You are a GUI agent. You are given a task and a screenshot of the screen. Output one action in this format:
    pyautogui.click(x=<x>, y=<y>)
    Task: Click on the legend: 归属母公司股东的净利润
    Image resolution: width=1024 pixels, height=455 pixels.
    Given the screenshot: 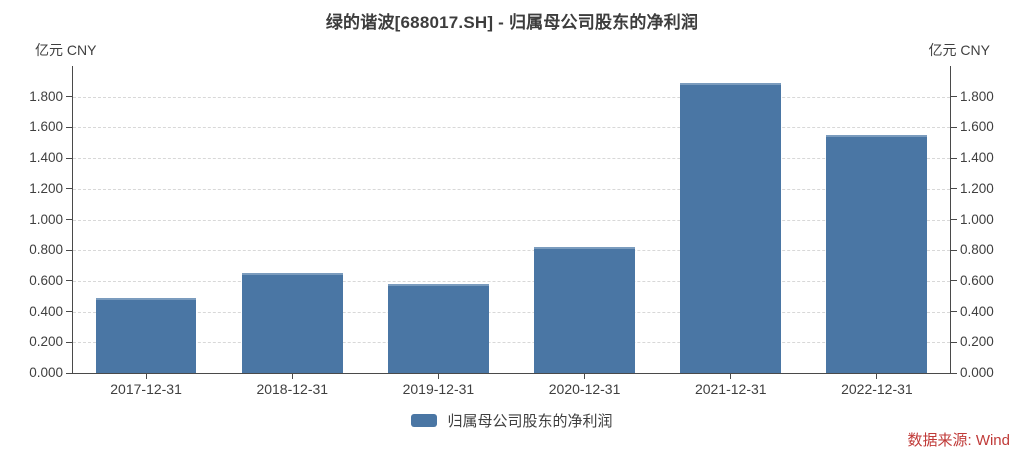 What is the action you would take?
    pyautogui.click(x=512, y=420)
    